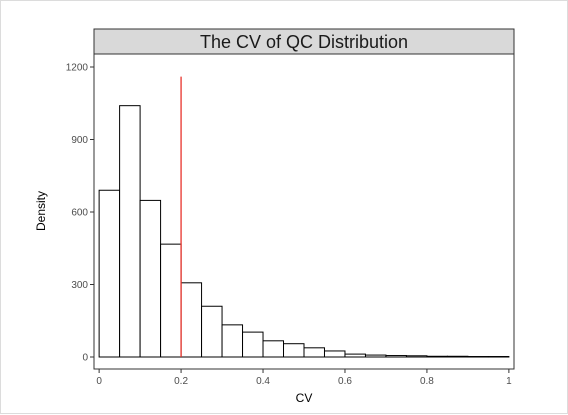  I want to click on y-tick-label: 900, so click(79, 140).